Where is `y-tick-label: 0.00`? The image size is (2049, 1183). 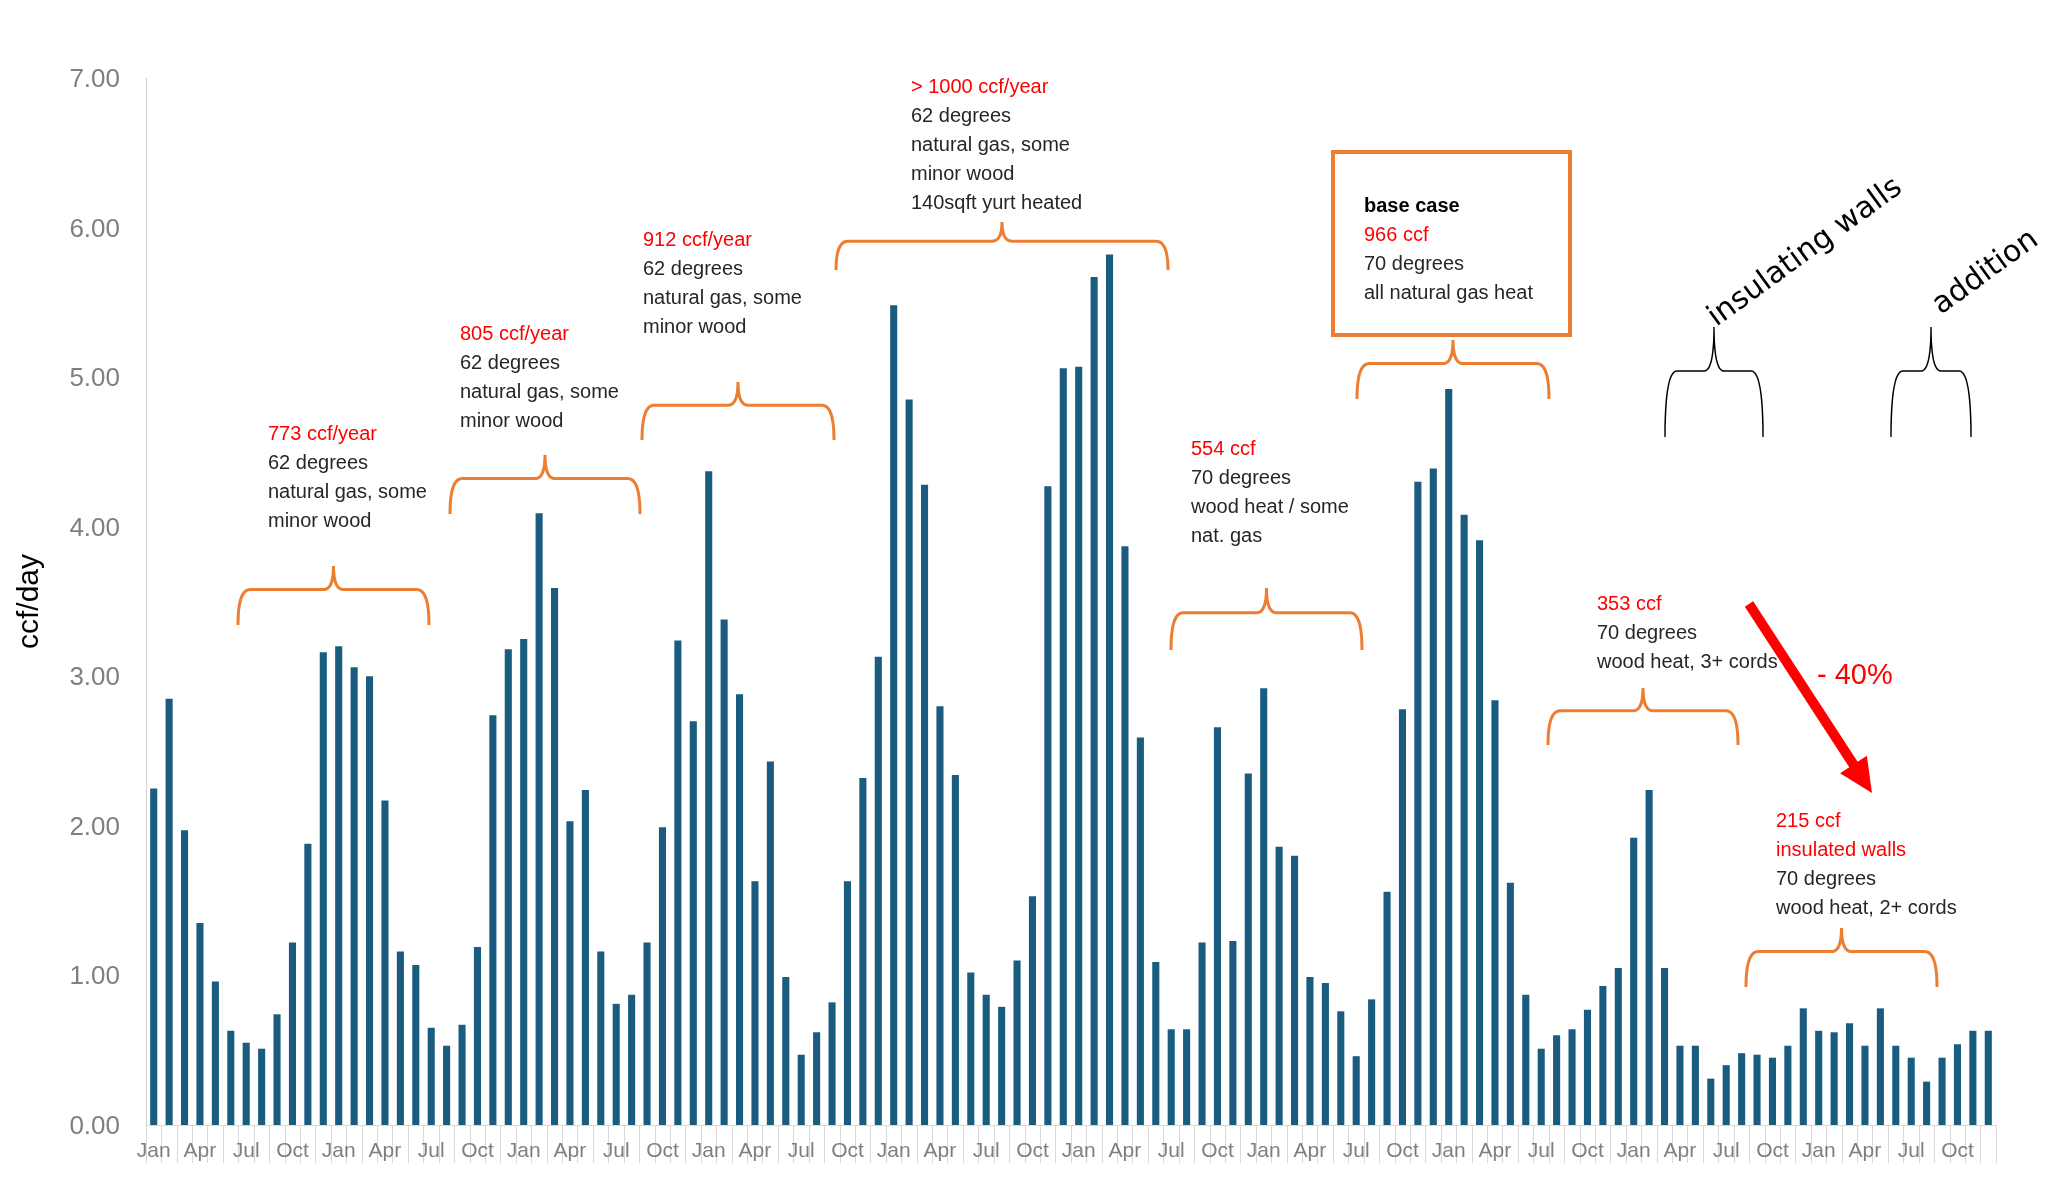
y-tick-label: 0.00 is located at coordinates (94, 1125).